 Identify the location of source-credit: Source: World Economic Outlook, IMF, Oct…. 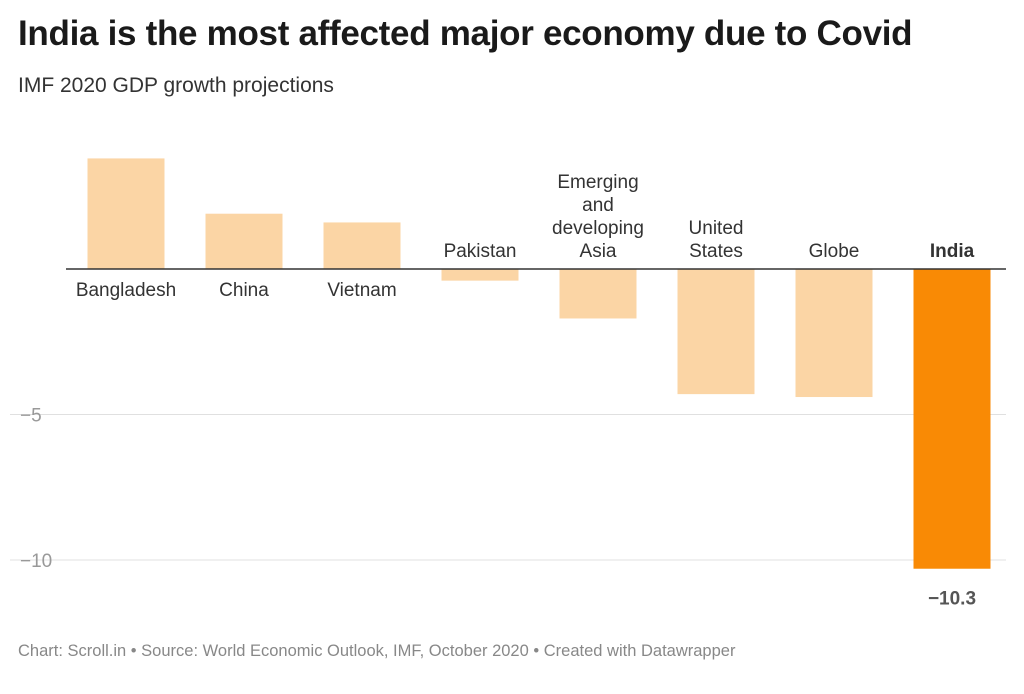
(335, 651).